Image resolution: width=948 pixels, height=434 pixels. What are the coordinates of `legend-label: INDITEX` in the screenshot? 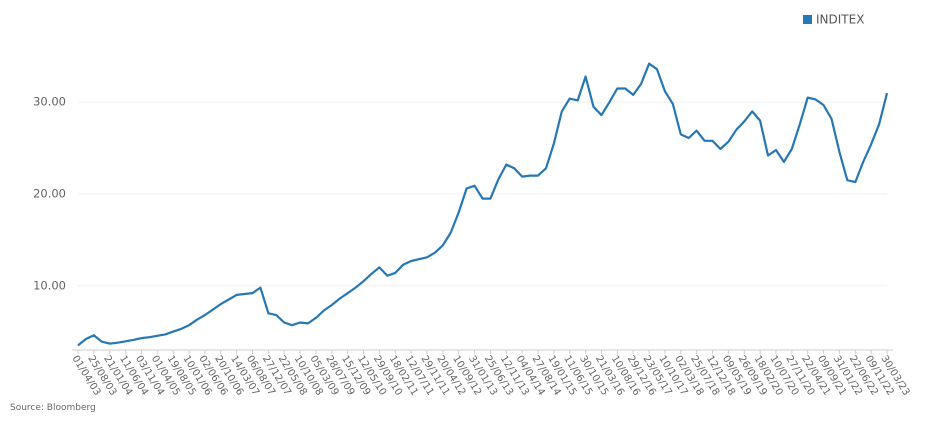 It's located at (840, 20).